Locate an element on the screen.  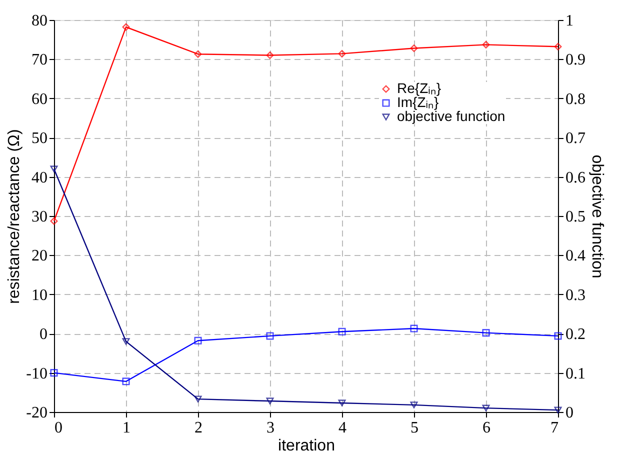
y2-tick-label: 0.6 is located at coordinates (576, 177).